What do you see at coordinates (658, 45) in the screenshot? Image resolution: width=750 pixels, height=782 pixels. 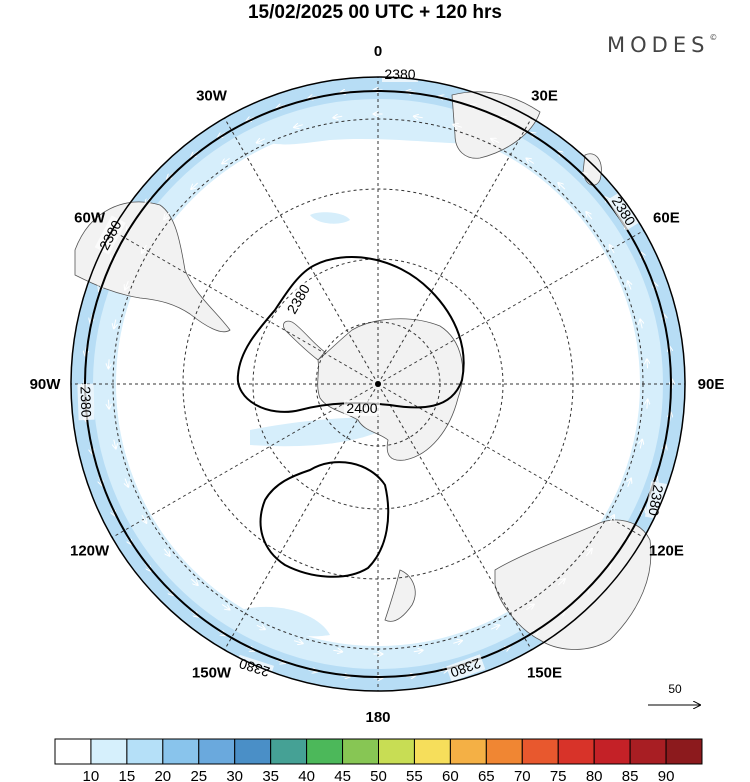 I see `brand-name: MODES` at bounding box center [658, 45].